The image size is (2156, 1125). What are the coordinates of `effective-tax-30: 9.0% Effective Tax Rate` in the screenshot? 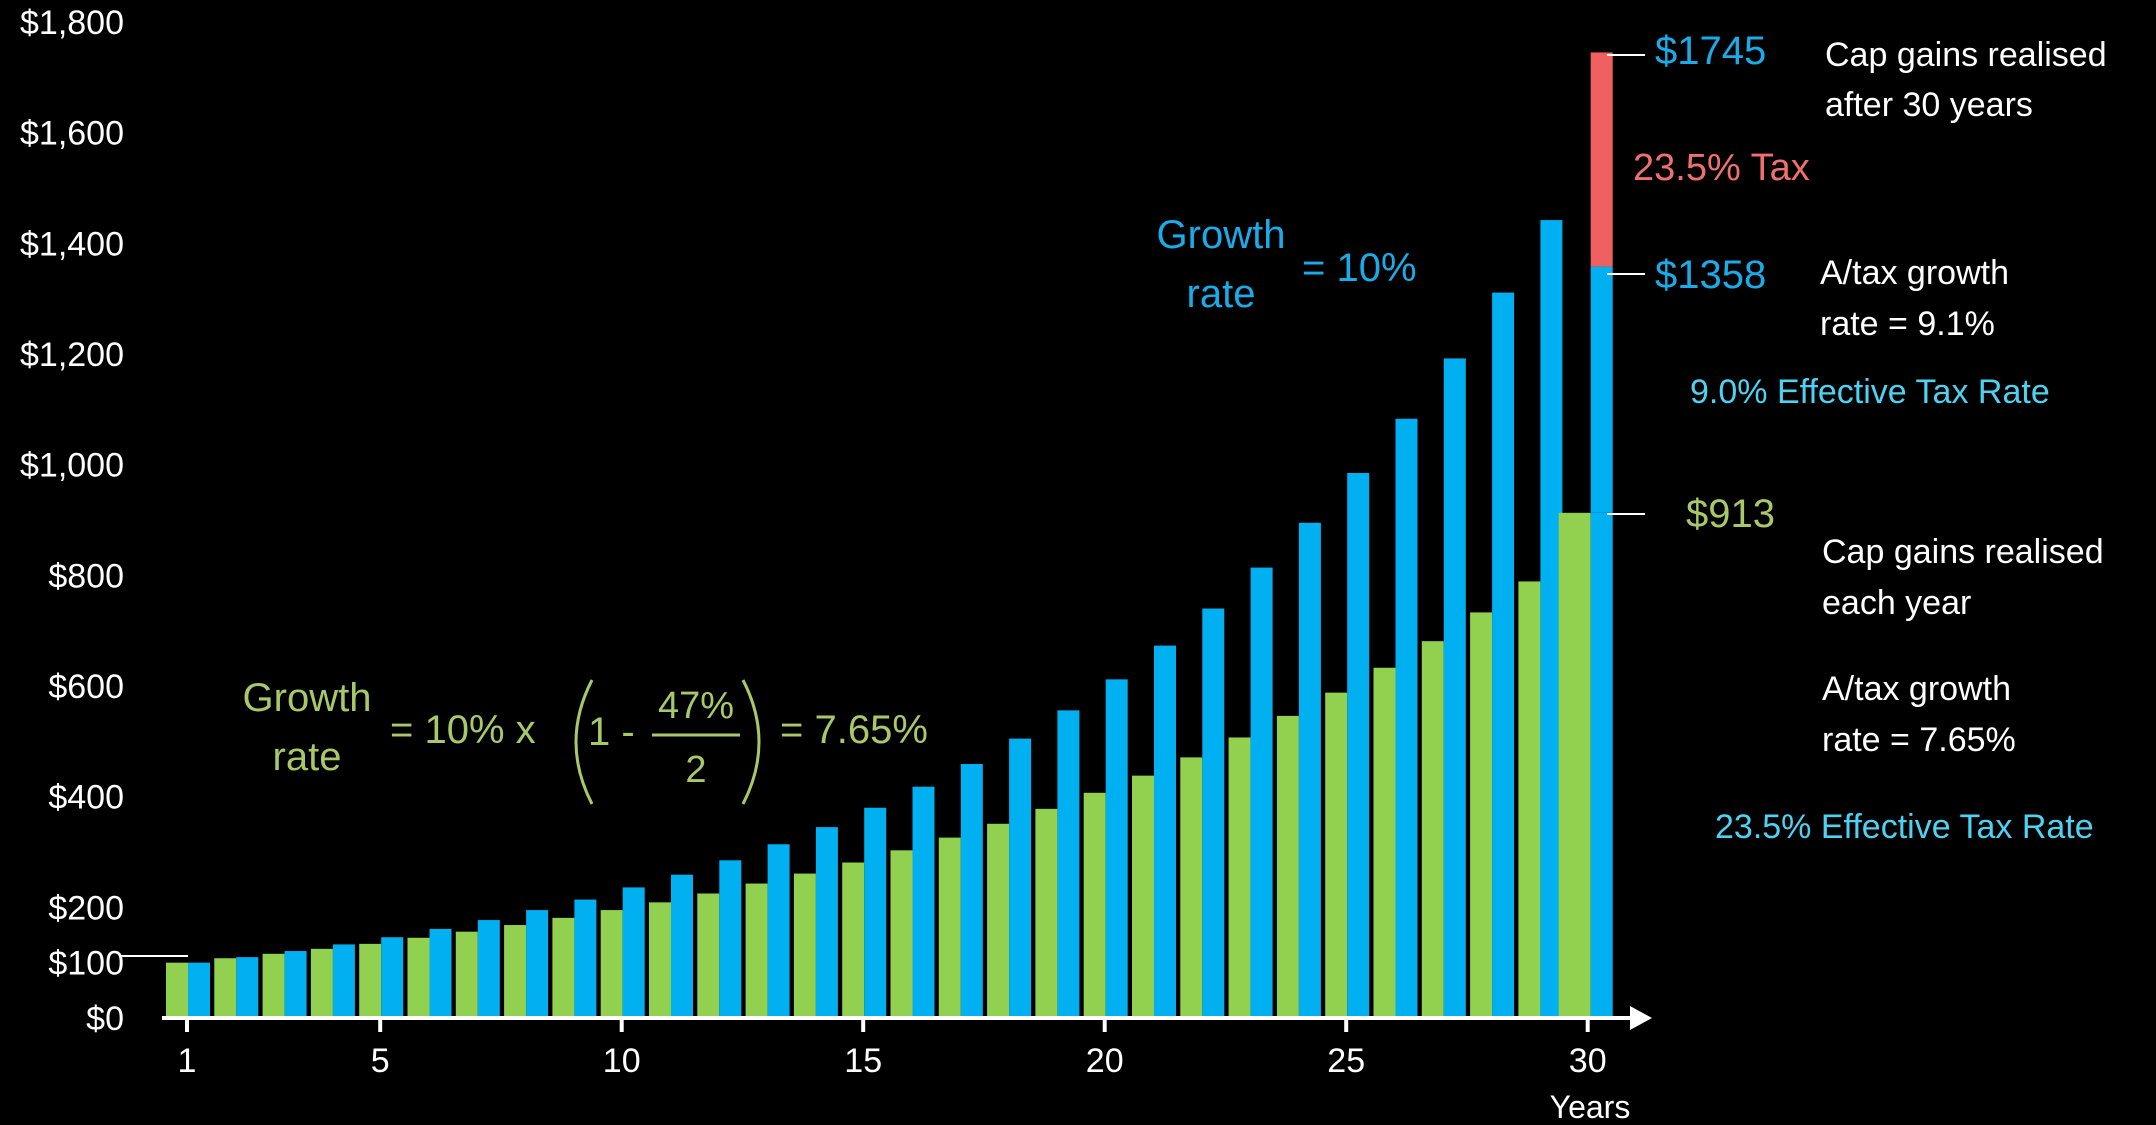 It's located at (1870, 392).